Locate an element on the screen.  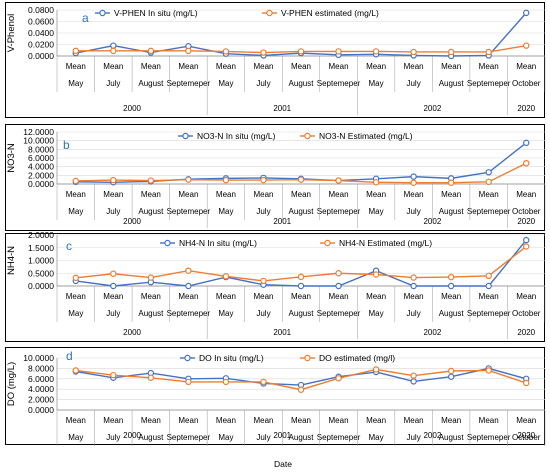
y-axis-label: NH4-N is located at coordinates (11, 260).